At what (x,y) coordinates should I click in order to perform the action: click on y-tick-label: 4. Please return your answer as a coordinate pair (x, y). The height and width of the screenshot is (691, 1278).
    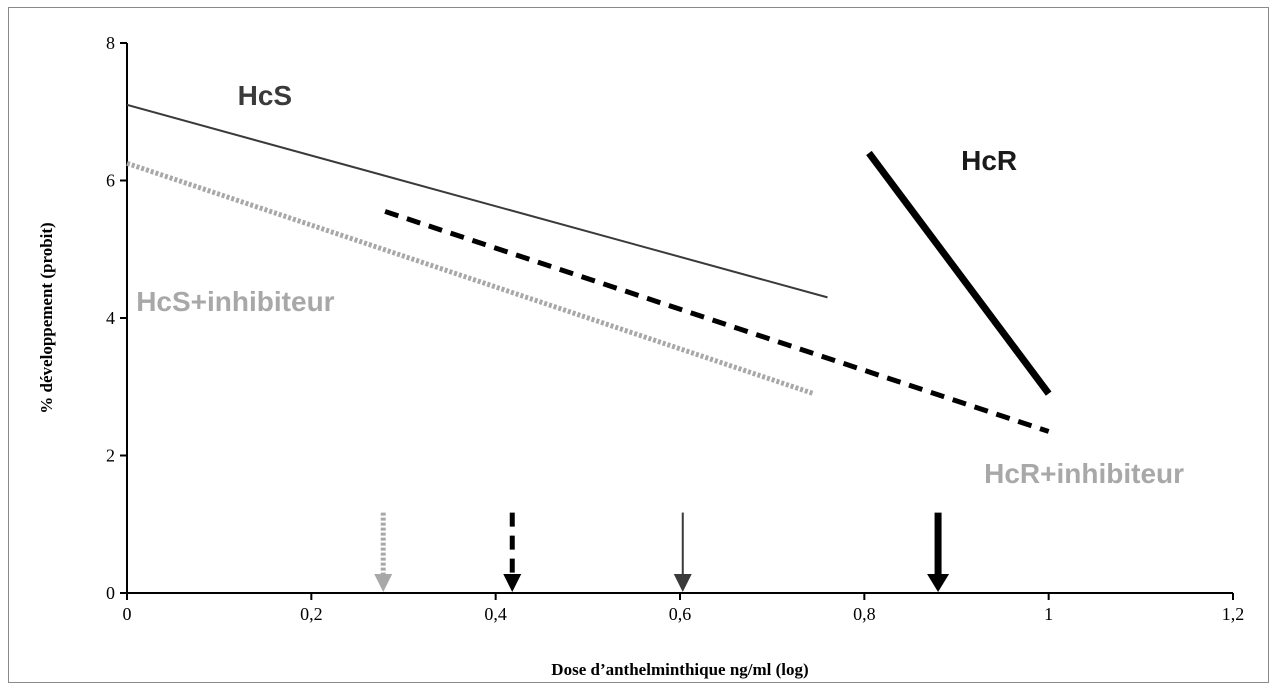
    Looking at the image, I should click on (110, 318).